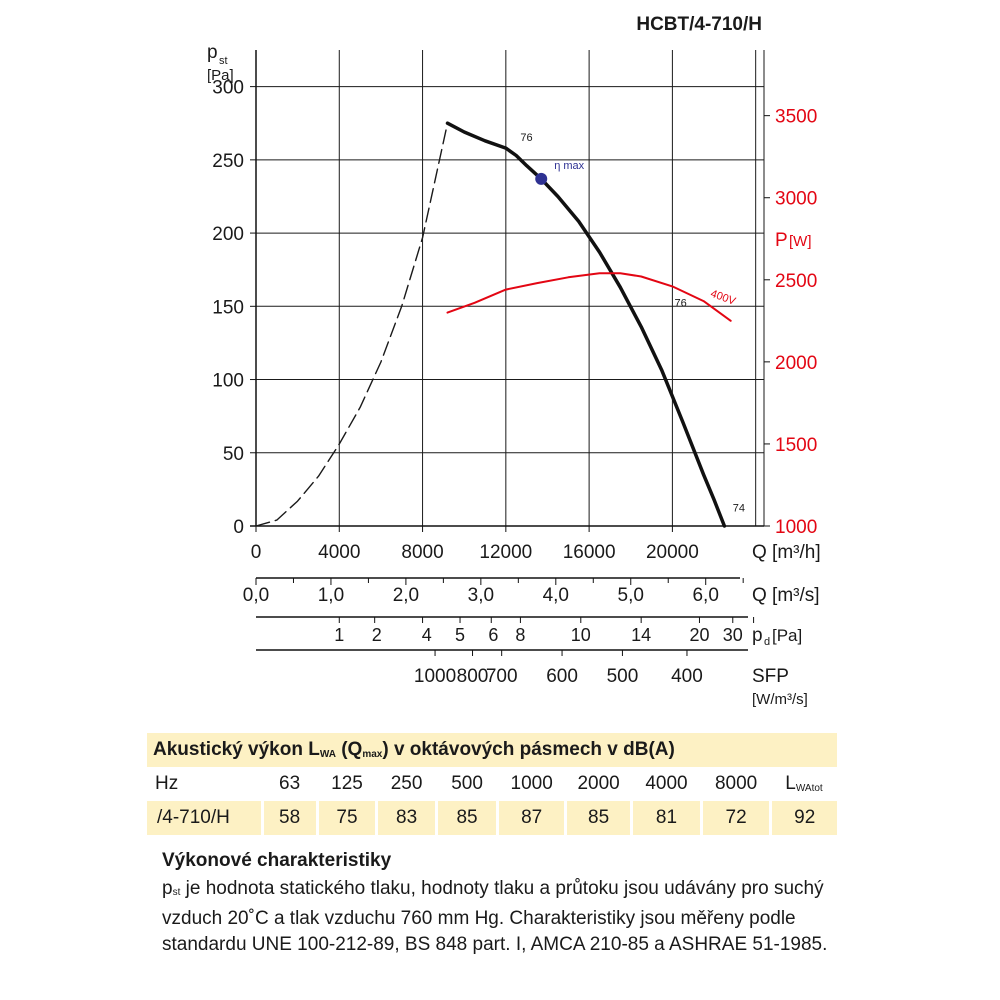 Image resolution: width=1000 pixels, height=1000 pixels. I want to click on frequency-cell: 500, so click(467, 783).